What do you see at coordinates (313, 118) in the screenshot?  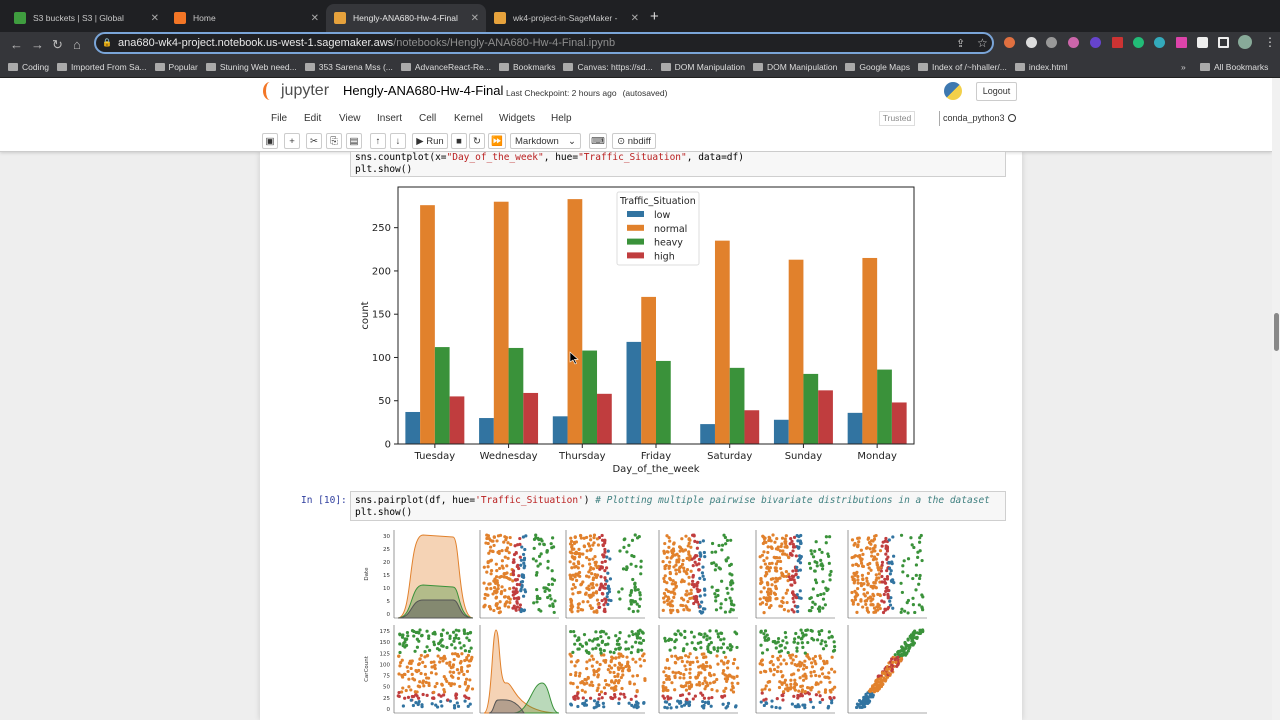 I see `menu-edit: Edit` at bounding box center [313, 118].